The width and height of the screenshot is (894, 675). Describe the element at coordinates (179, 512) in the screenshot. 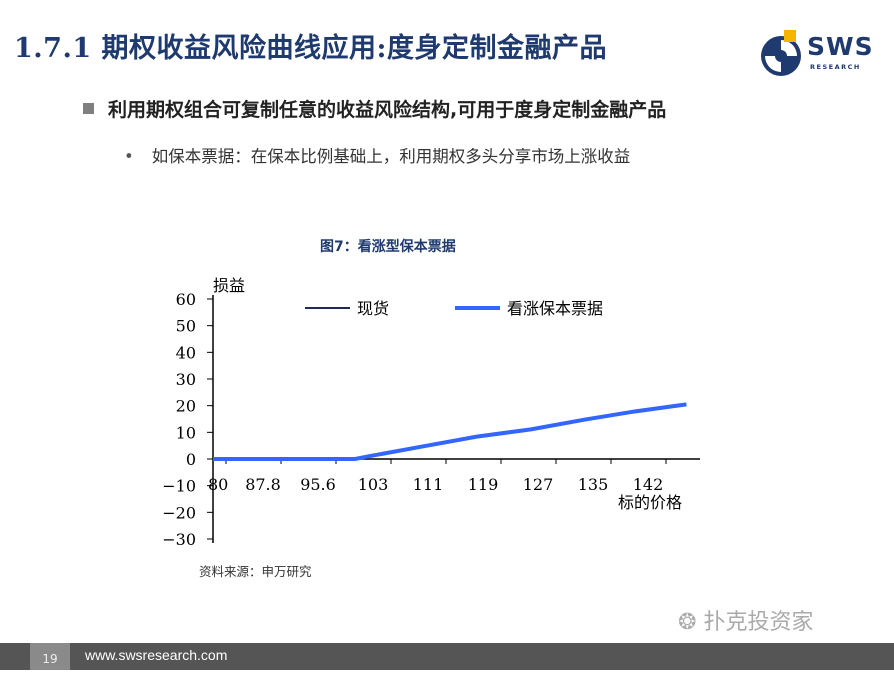

I see `y-tick-label: −20` at that location.